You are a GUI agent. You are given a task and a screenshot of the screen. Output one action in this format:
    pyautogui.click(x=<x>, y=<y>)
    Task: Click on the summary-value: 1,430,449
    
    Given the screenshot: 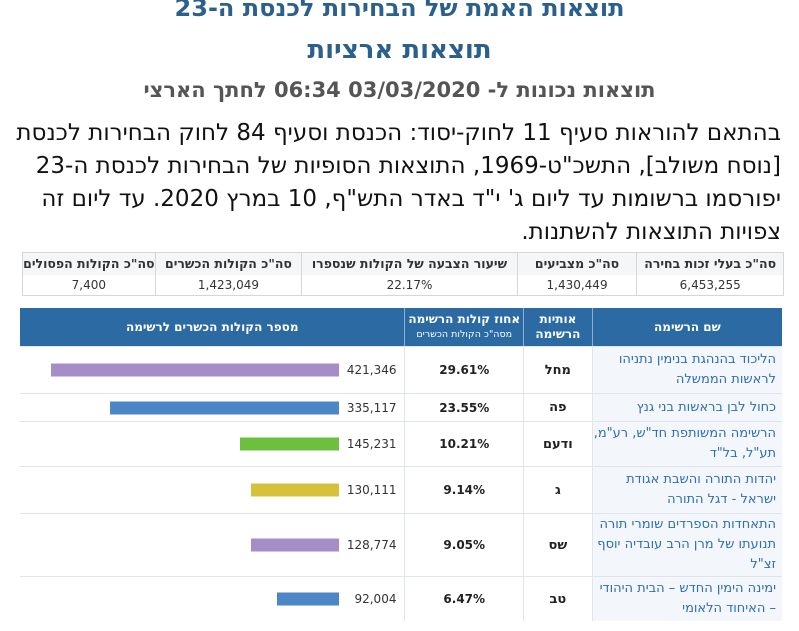 What is the action you would take?
    pyautogui.click(x=577, y=285)
    